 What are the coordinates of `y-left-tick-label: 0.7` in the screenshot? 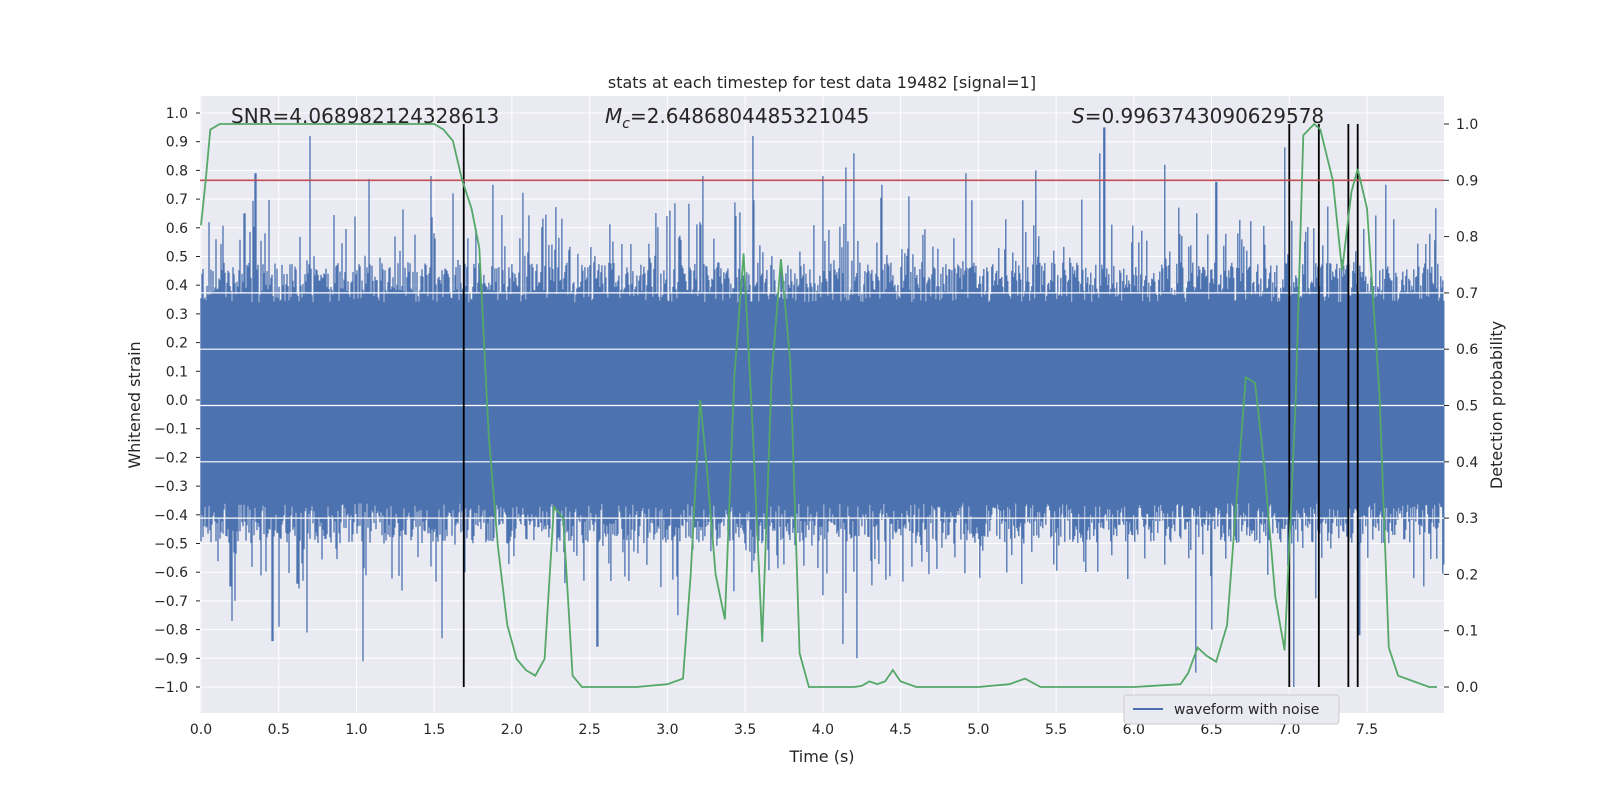 It's located at (177, 200).